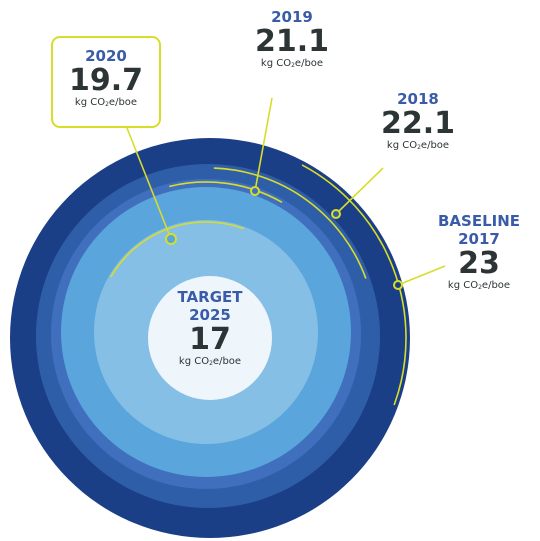  I want to click on category-label: TARGET, so click(210, 297).